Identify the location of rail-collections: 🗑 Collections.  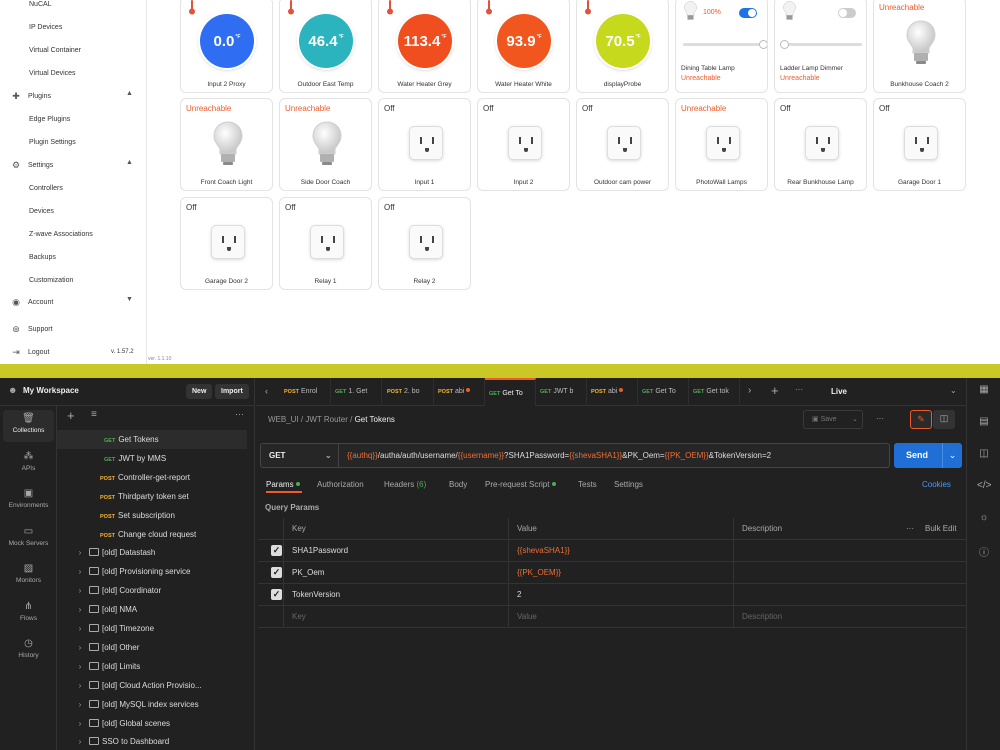
(28, 426).